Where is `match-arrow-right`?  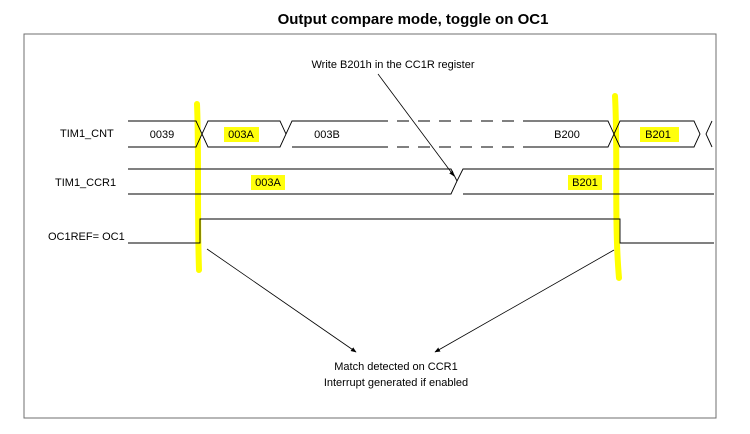
match-arrow-right is located at coordinates (524, 301).